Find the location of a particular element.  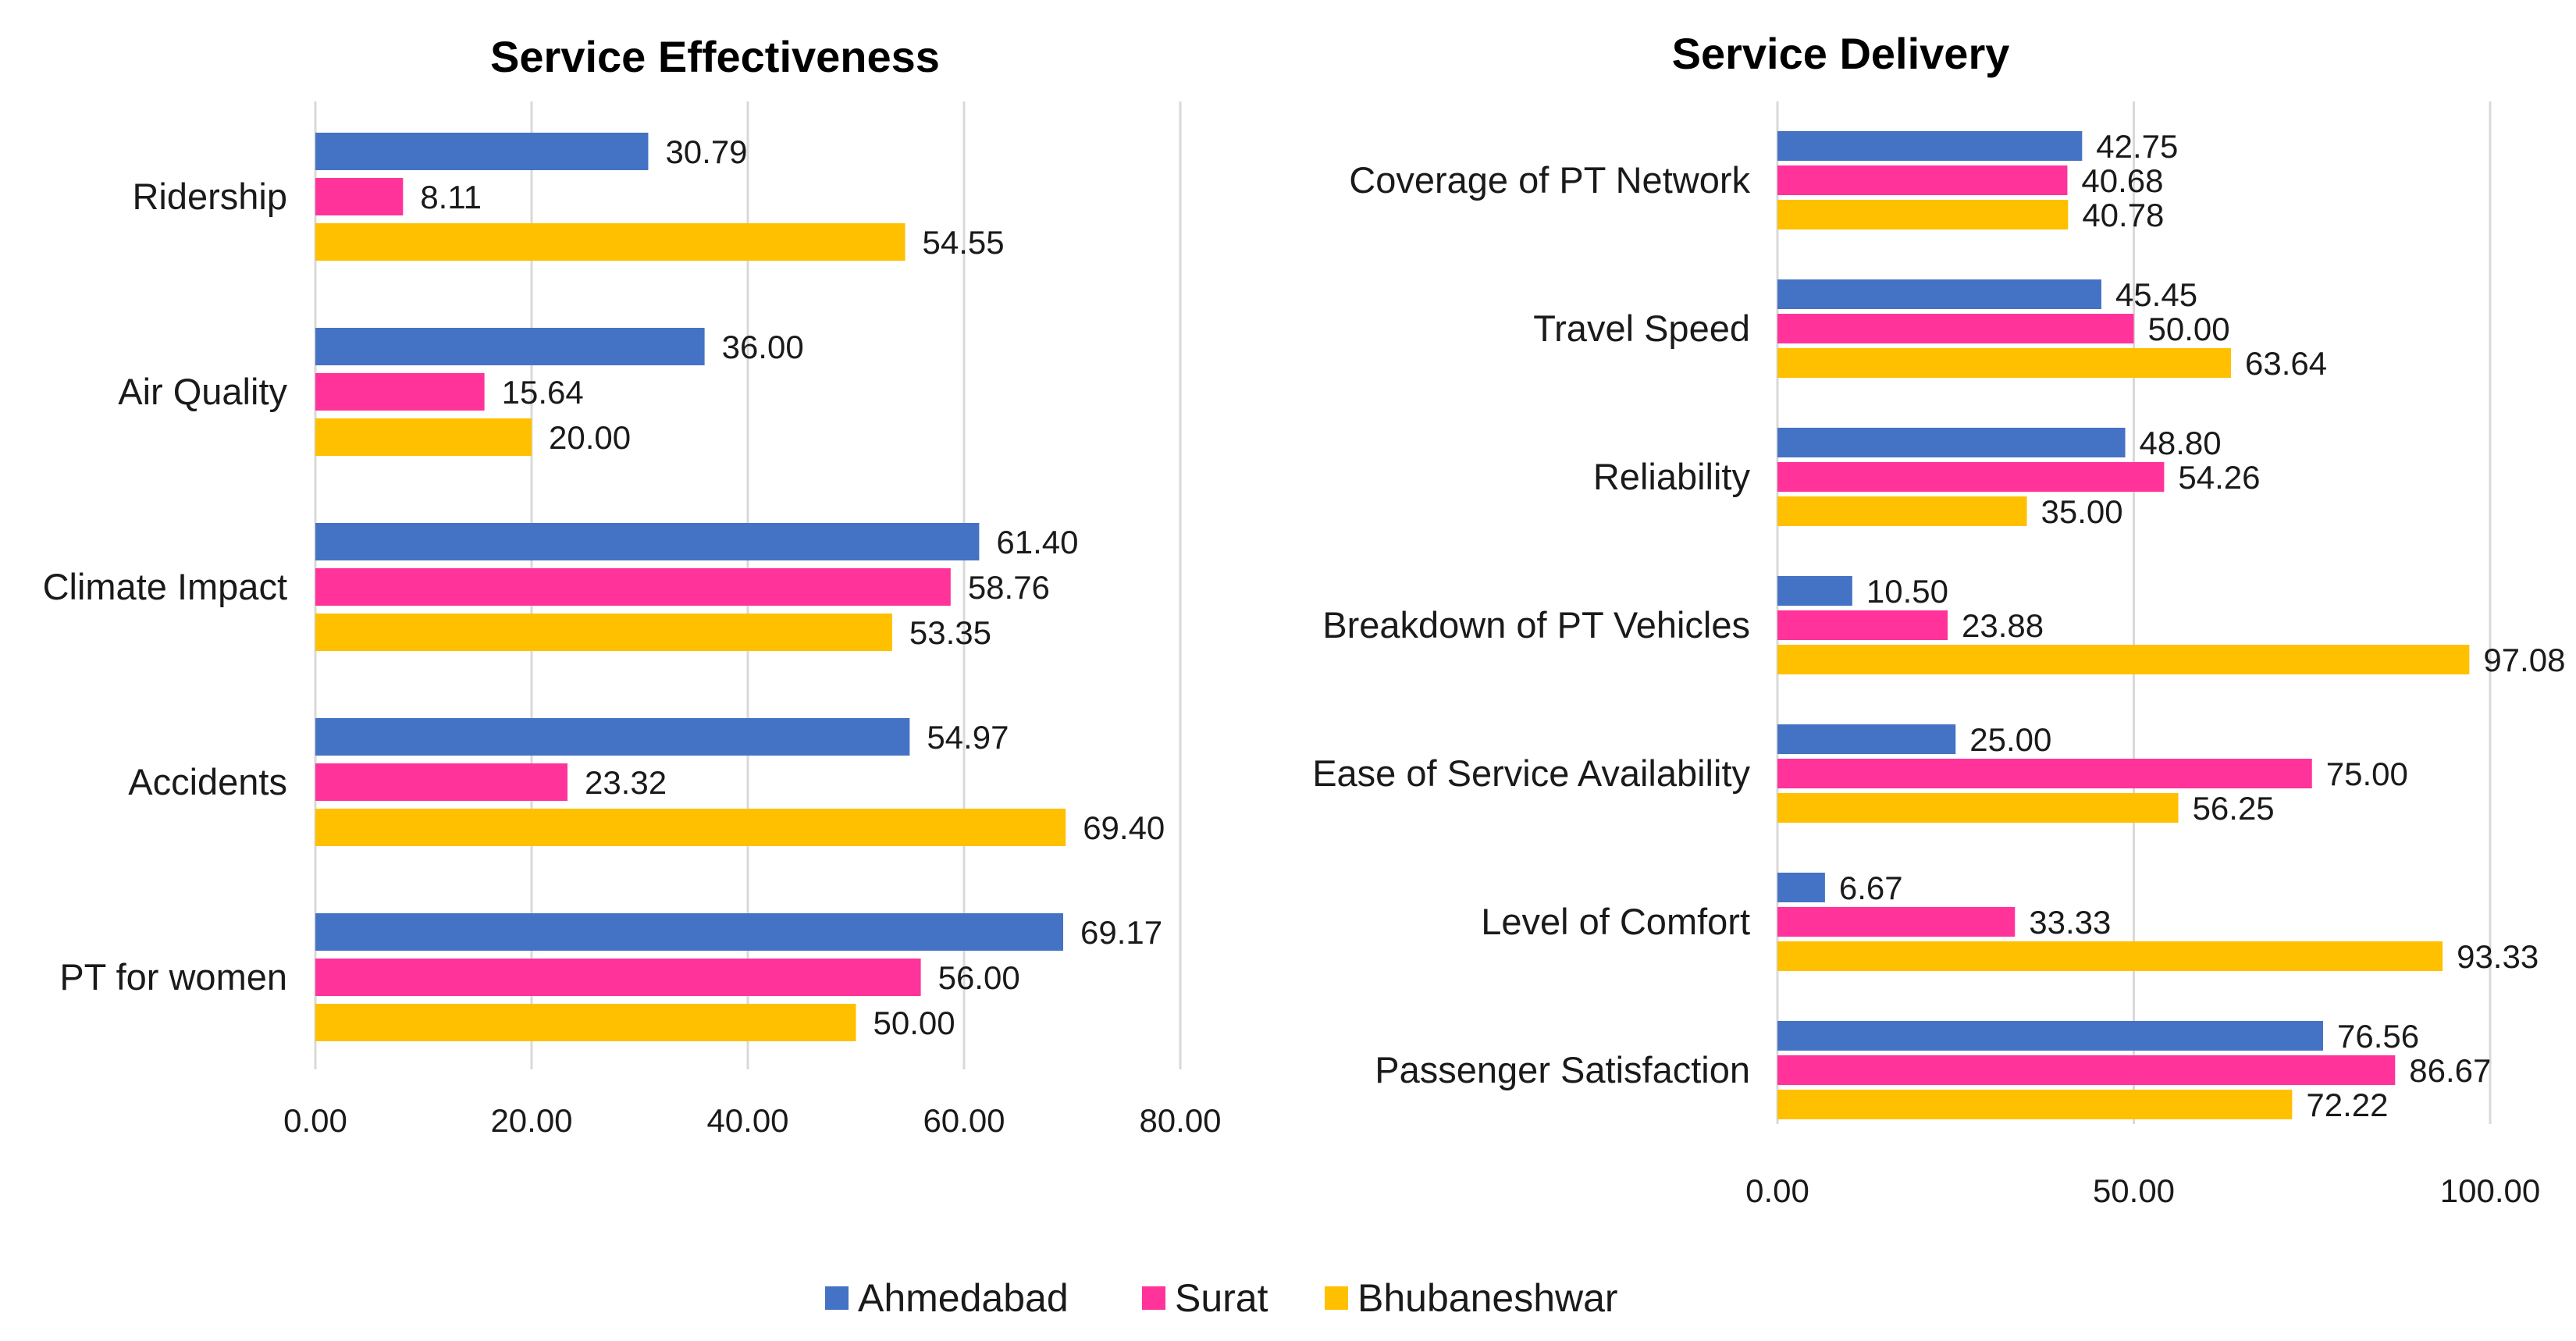

data-label-surat-accidents: 23.32 is located at coordinates (626, 783).